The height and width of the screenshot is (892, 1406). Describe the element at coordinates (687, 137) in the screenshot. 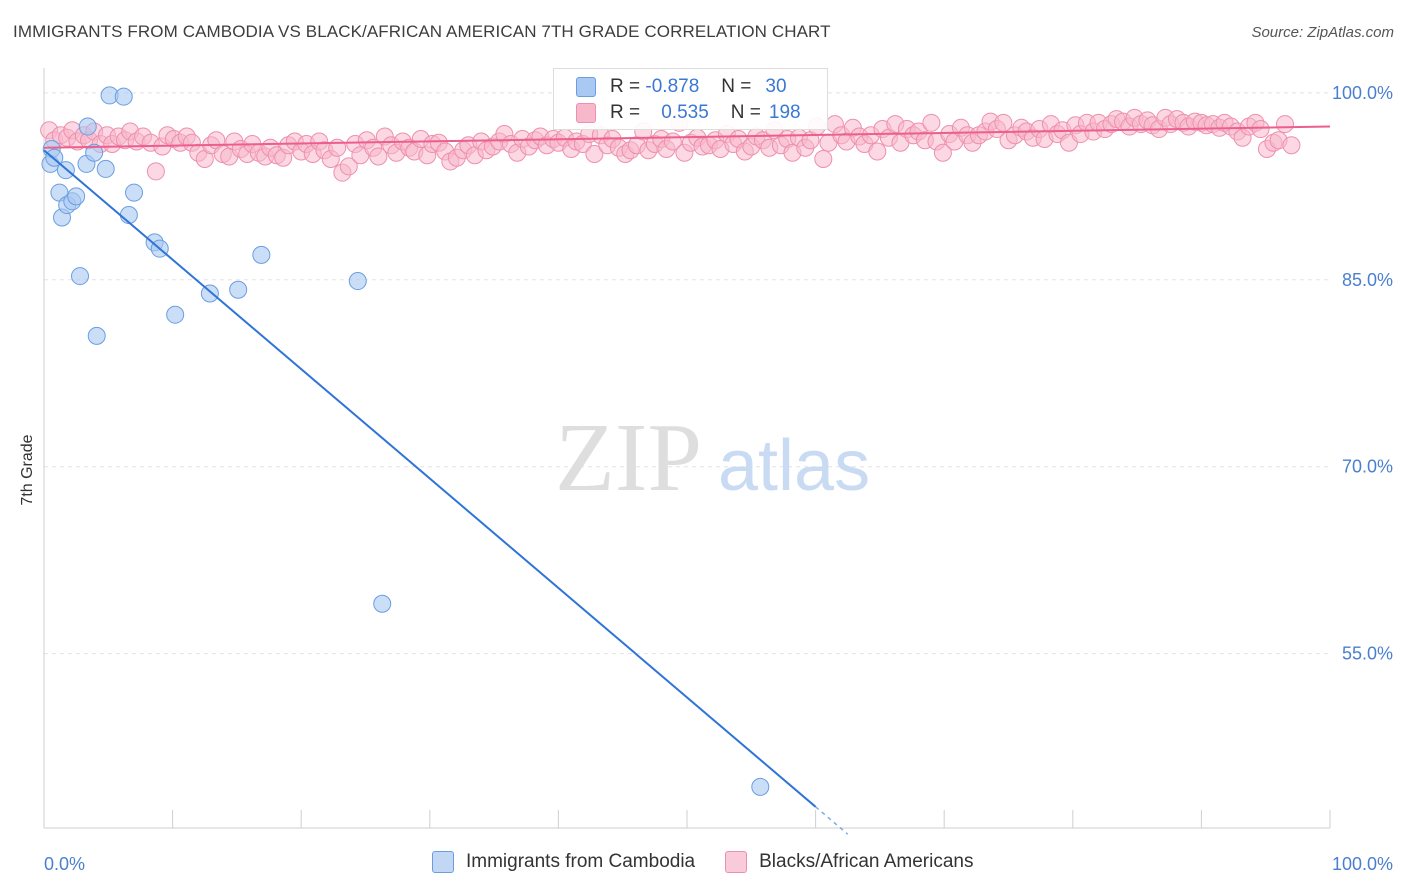

I see `trend-line-black-african-american` at that location.